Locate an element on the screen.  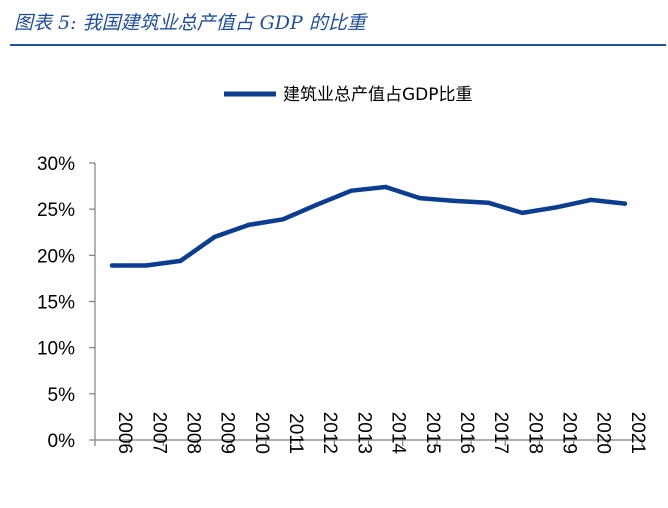
y-tick-label: 20% is located at coordinates (56, 256).